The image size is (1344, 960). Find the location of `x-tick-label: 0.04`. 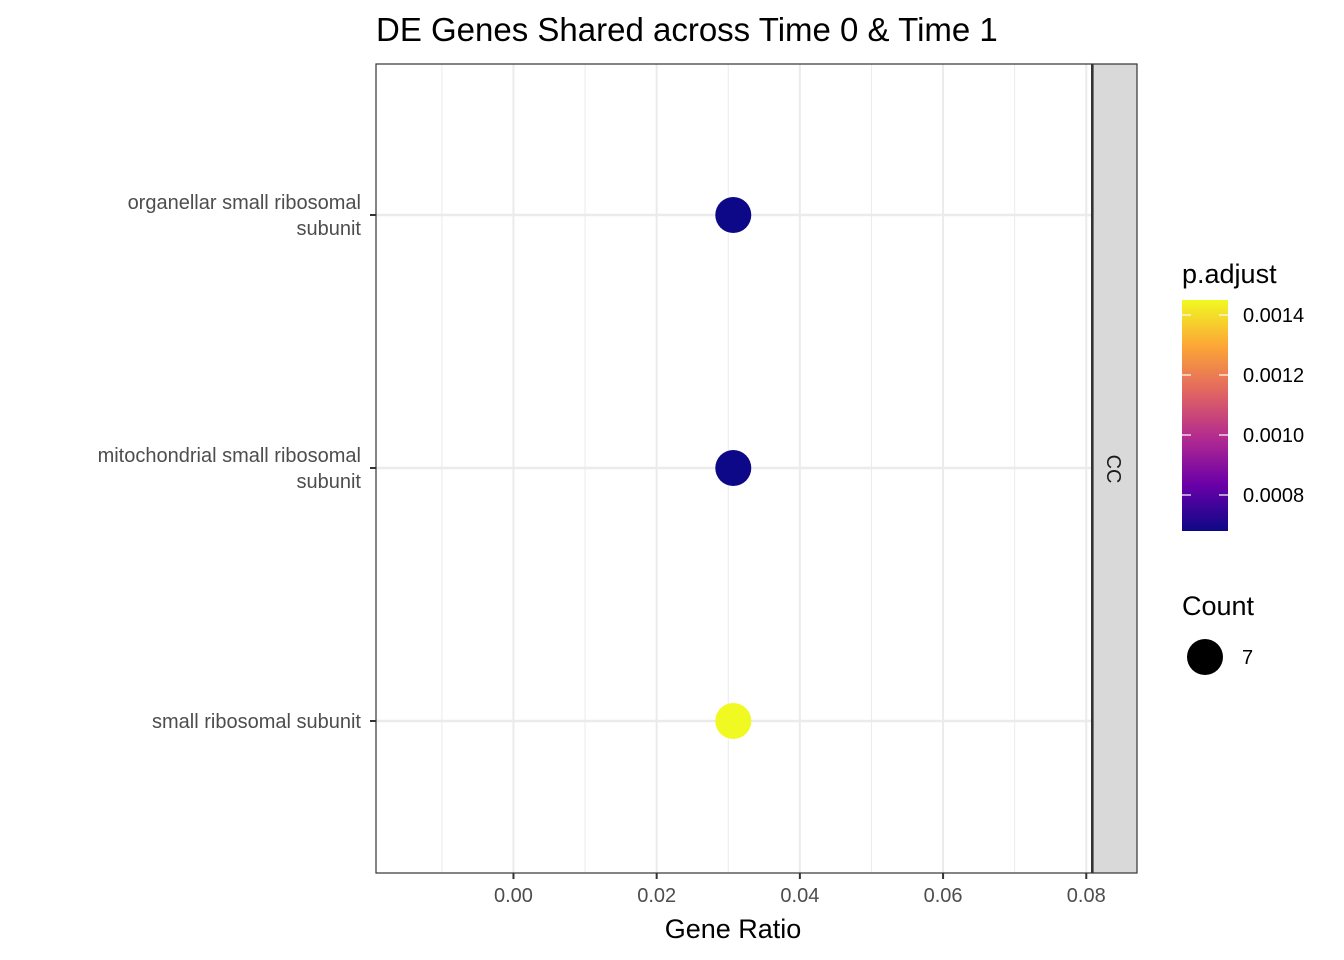

x-tick-label: 0.04 is located at coordinates (799, 896).